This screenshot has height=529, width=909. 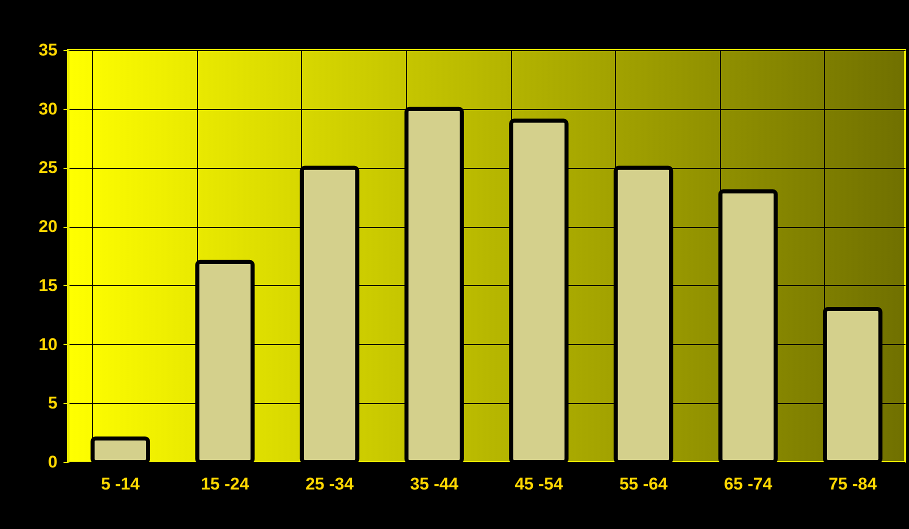 I want to click on y-tick-label: 20, so click(x=48, y=226).